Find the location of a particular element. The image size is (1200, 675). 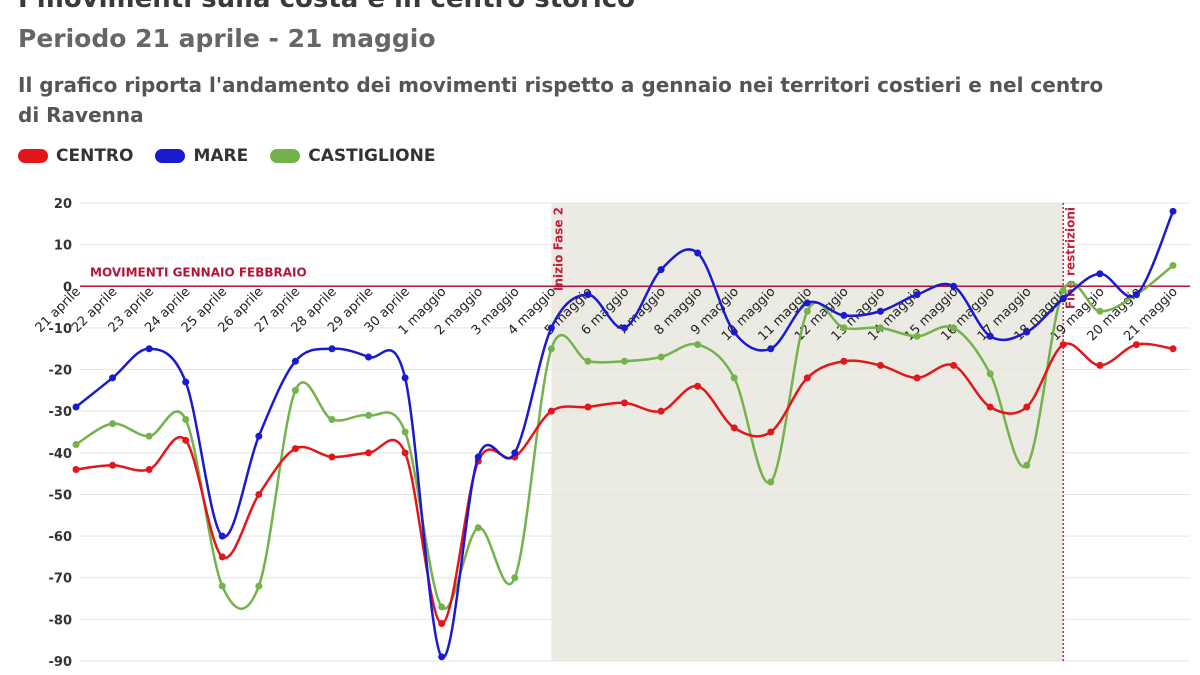

annotation-label: Inizio Fase 2 is located at coordinates (558, 249).